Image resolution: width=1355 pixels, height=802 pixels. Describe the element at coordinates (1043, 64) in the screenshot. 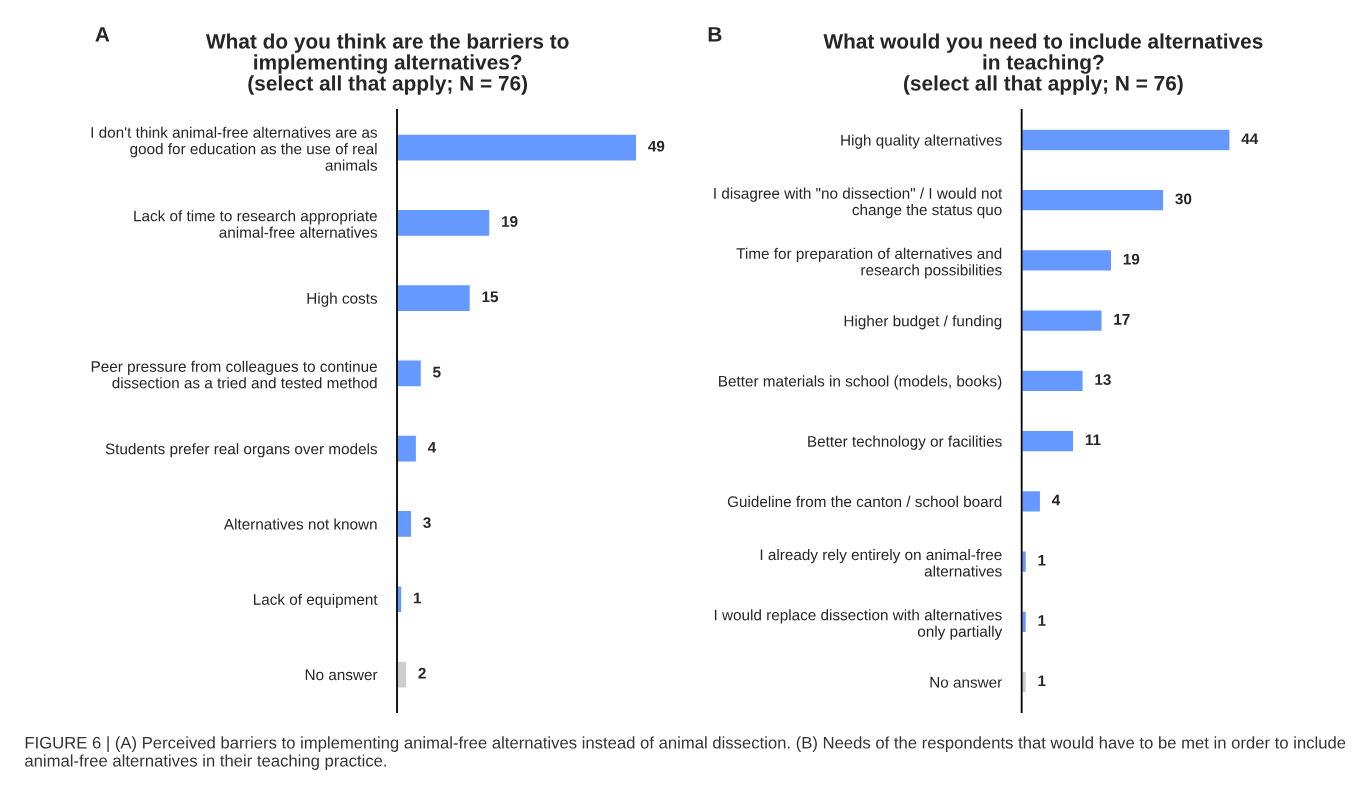

I see `chart-title: What would you need to include alternatives in teaching? (select all that apply; N = 76)` at that location.